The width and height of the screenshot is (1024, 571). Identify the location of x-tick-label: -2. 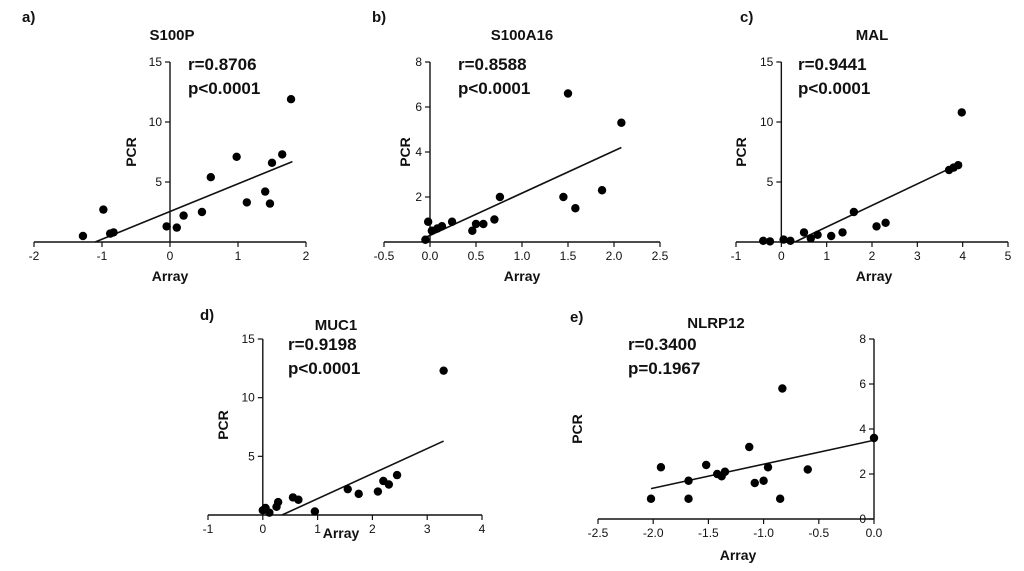
(34, 256).